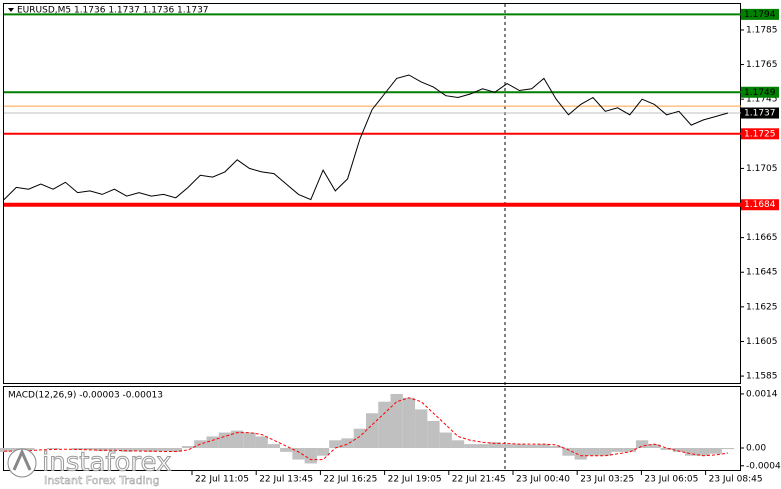 The height and width of the screenshot is (489, 781). What do you see at coordinates (222, 480) in the screenshot?
I see `x-tick-label: 22 Jul 11:05` at bounding box center [222, 480].